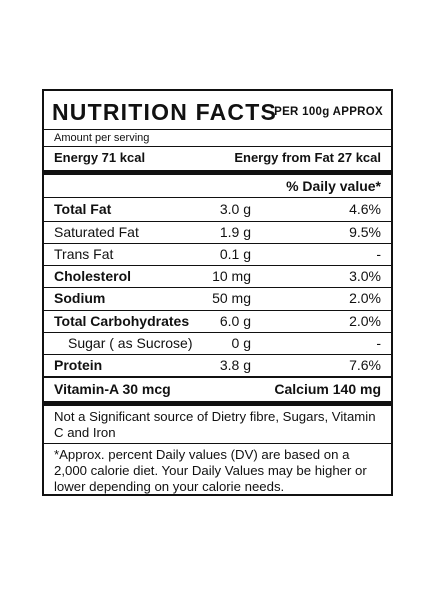 The image size is (442, 590). Describe the element at coordinates (241, 343) in the screenshot. I see `nutrient-amount: 0 g` at that location.